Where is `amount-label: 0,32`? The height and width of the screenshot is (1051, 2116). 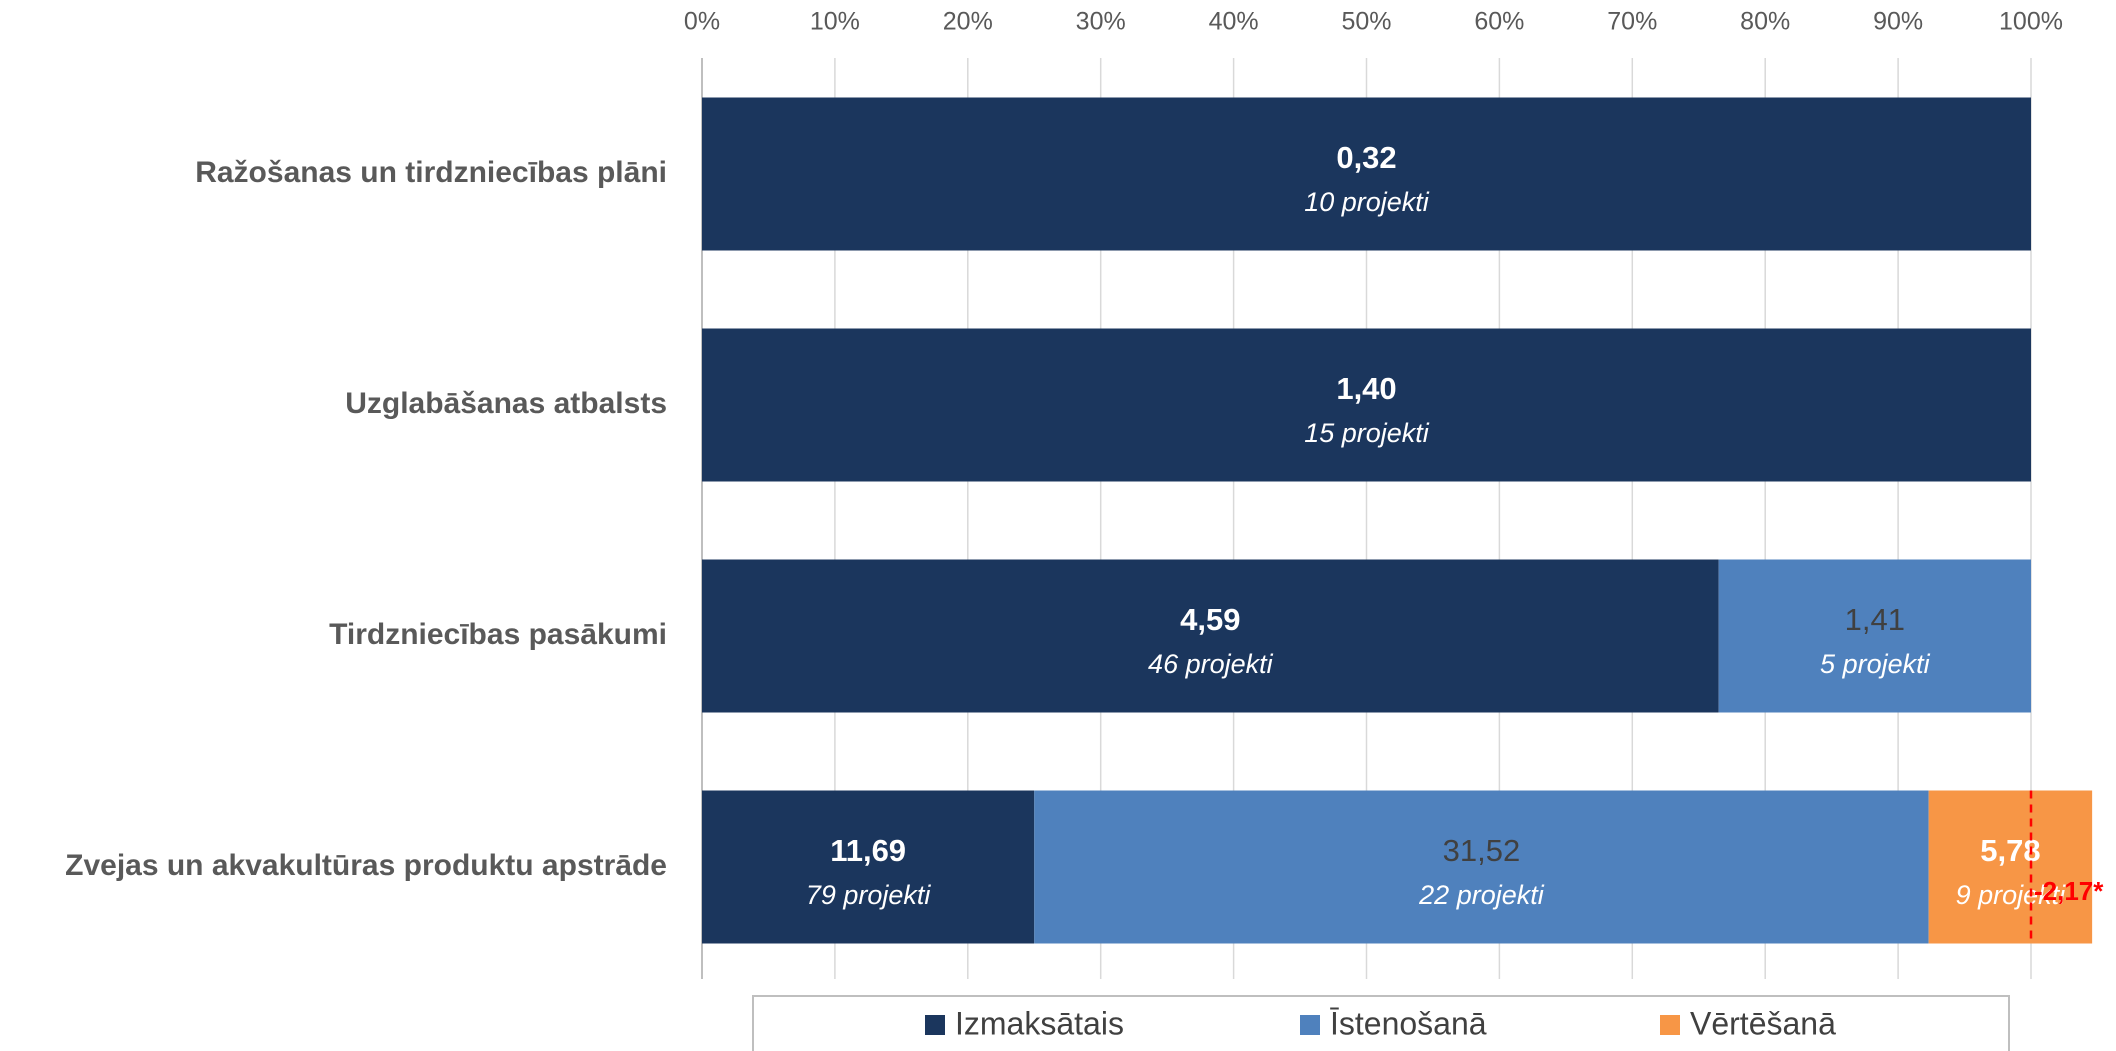 amount-label: 0,32 is located at coordinates (1366, 157).